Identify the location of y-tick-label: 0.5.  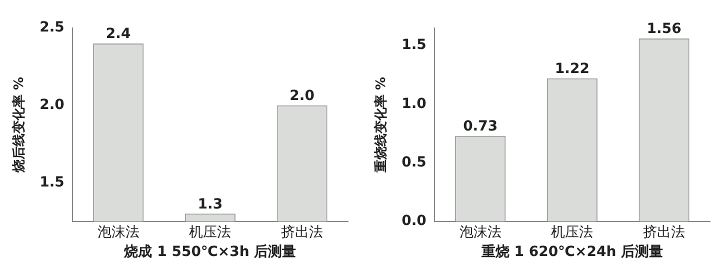
(414, 162).